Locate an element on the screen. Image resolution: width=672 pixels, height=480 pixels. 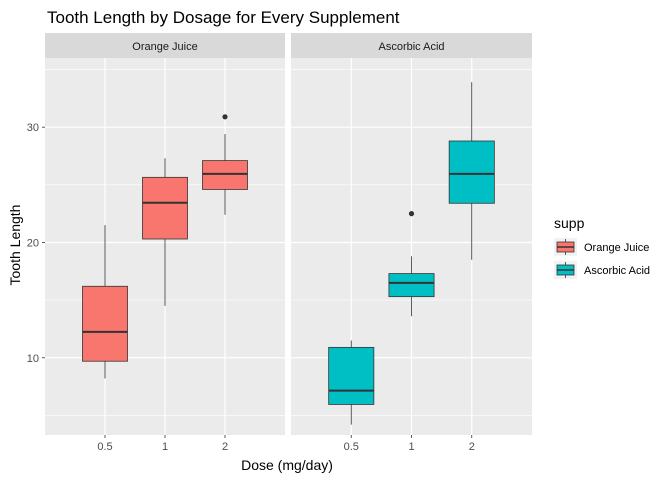
y-axis: 10 20 30 is located at coordinates (36, 243).